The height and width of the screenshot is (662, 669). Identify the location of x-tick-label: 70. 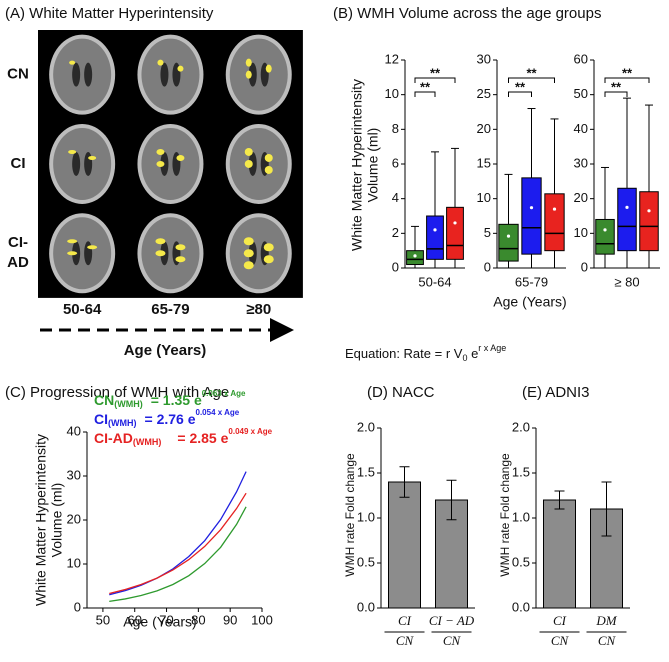
(166, 619).